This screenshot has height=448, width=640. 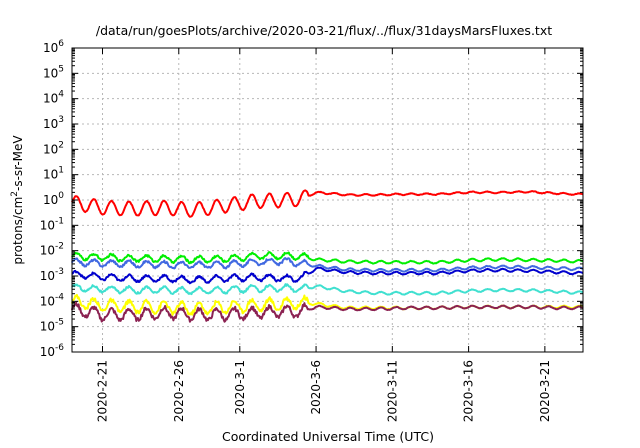 I want to click on y-tick-label: 10⁻⁶, so click(x=52, y=351).